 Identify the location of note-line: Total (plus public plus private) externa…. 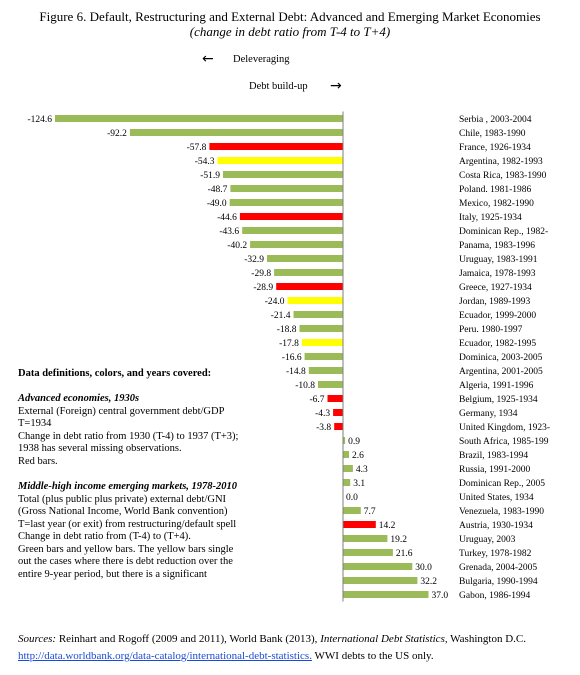
(122, 499).